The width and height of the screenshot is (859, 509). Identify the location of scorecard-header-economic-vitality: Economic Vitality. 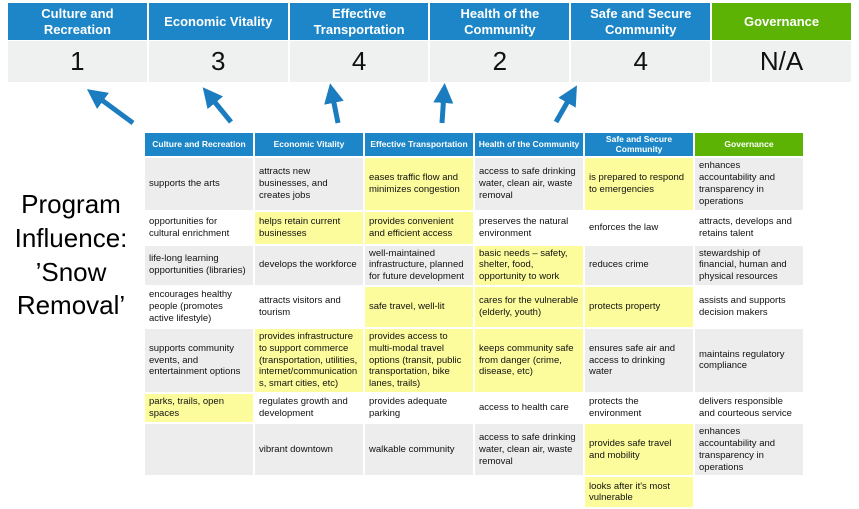
(218, 21).